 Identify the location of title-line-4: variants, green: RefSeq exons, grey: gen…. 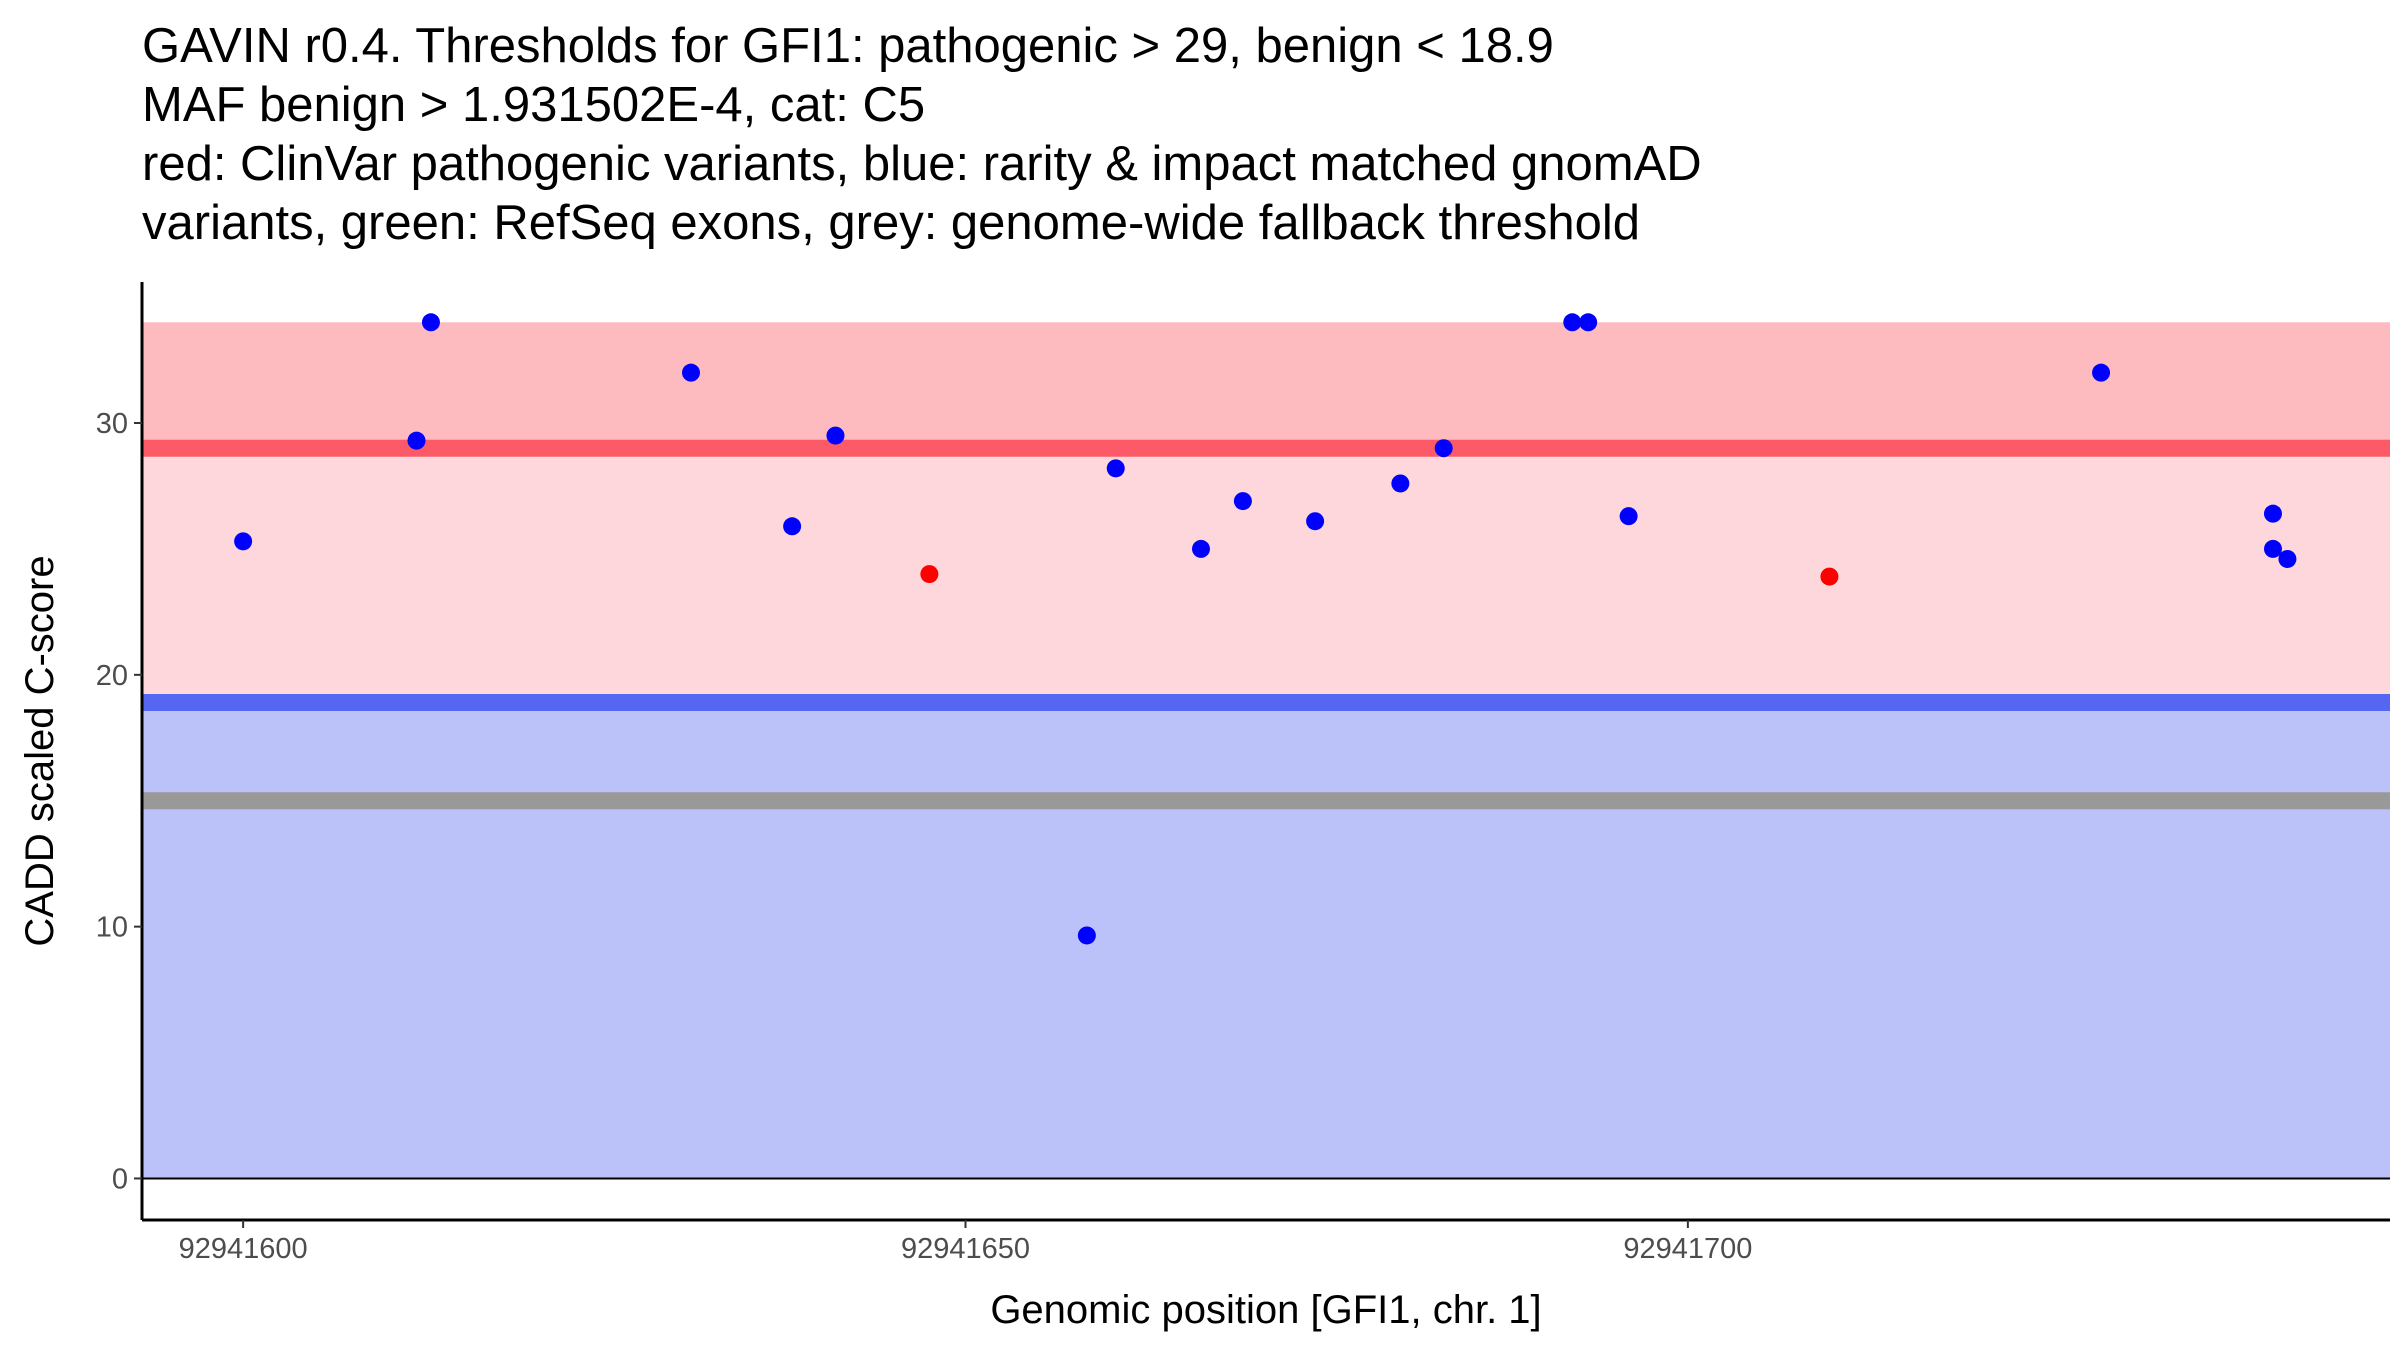
(891, 223).